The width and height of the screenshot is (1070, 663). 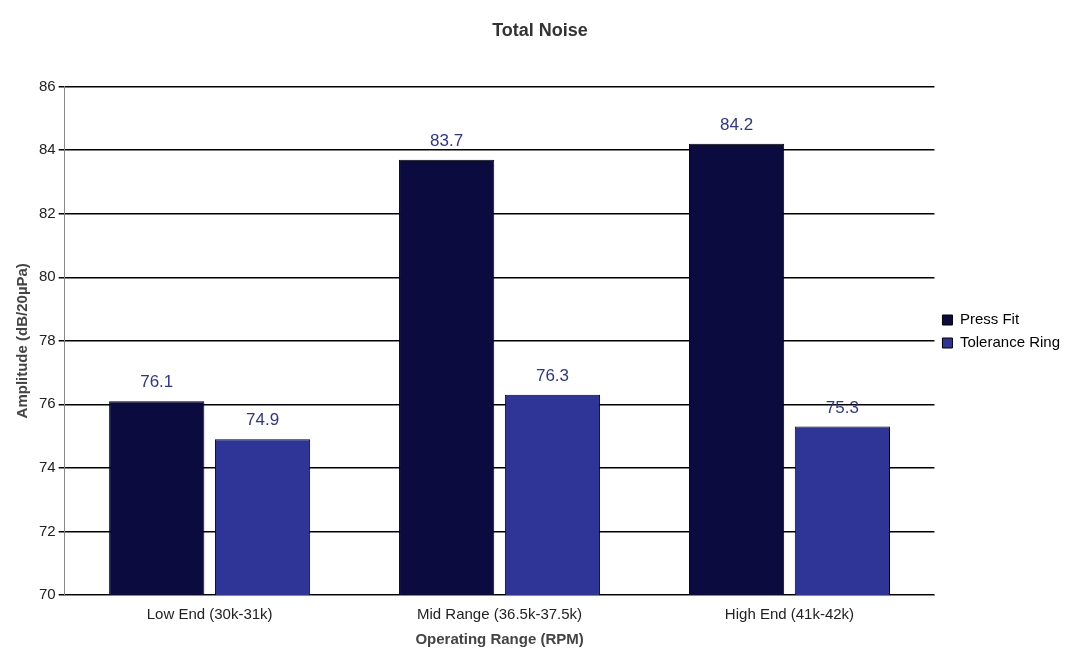 What do you see at coordinates (47, 339) in the screenshot?
I see `y-tick-label: 78` at bounding box center [47, 339].